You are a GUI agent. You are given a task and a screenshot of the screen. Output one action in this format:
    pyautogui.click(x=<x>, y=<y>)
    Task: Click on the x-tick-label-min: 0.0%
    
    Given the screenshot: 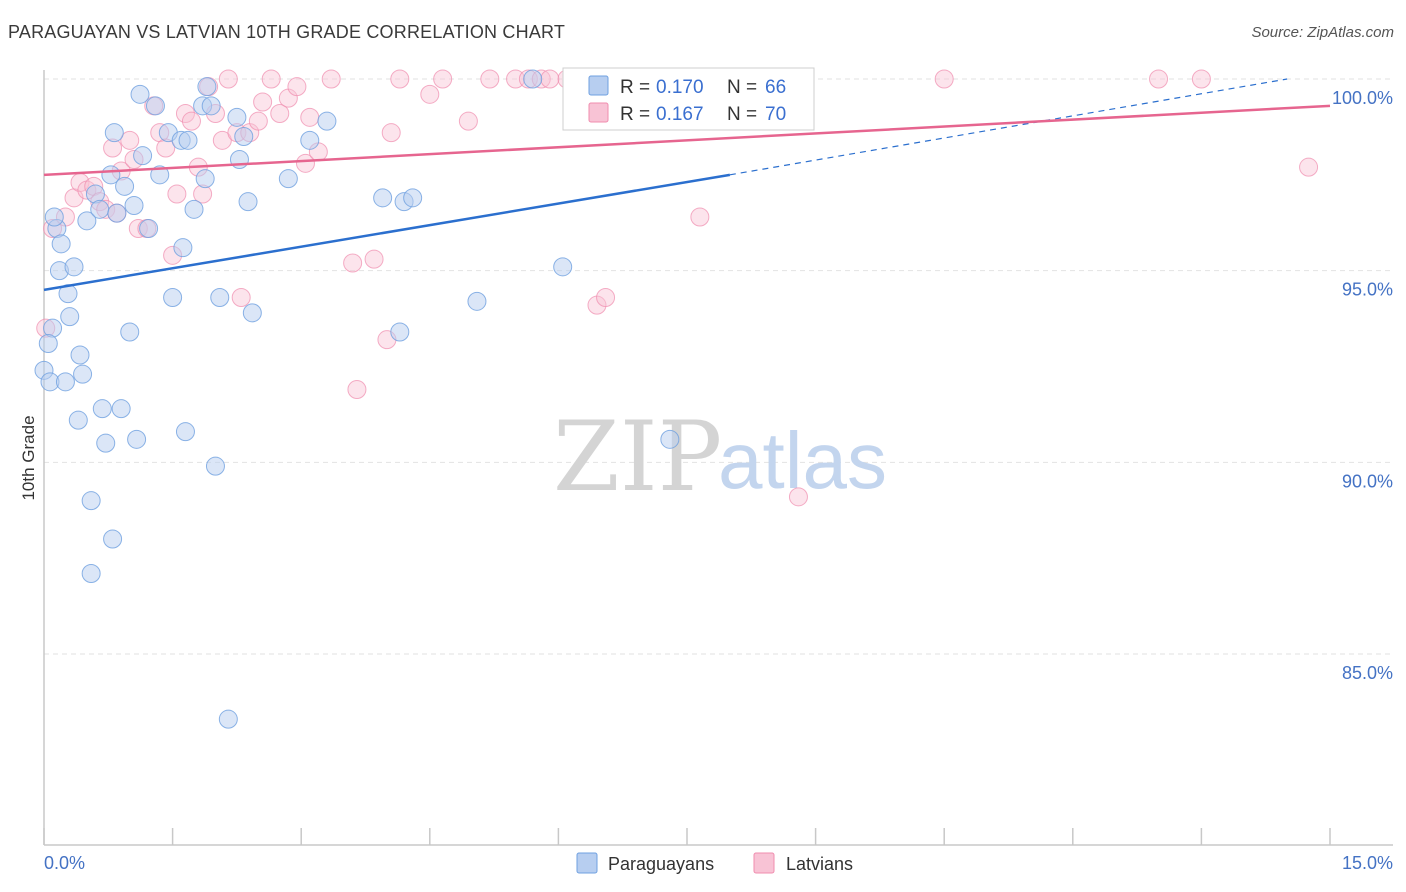 What is the action you would take?
    pyautogui.click(x=64, y=863)
    